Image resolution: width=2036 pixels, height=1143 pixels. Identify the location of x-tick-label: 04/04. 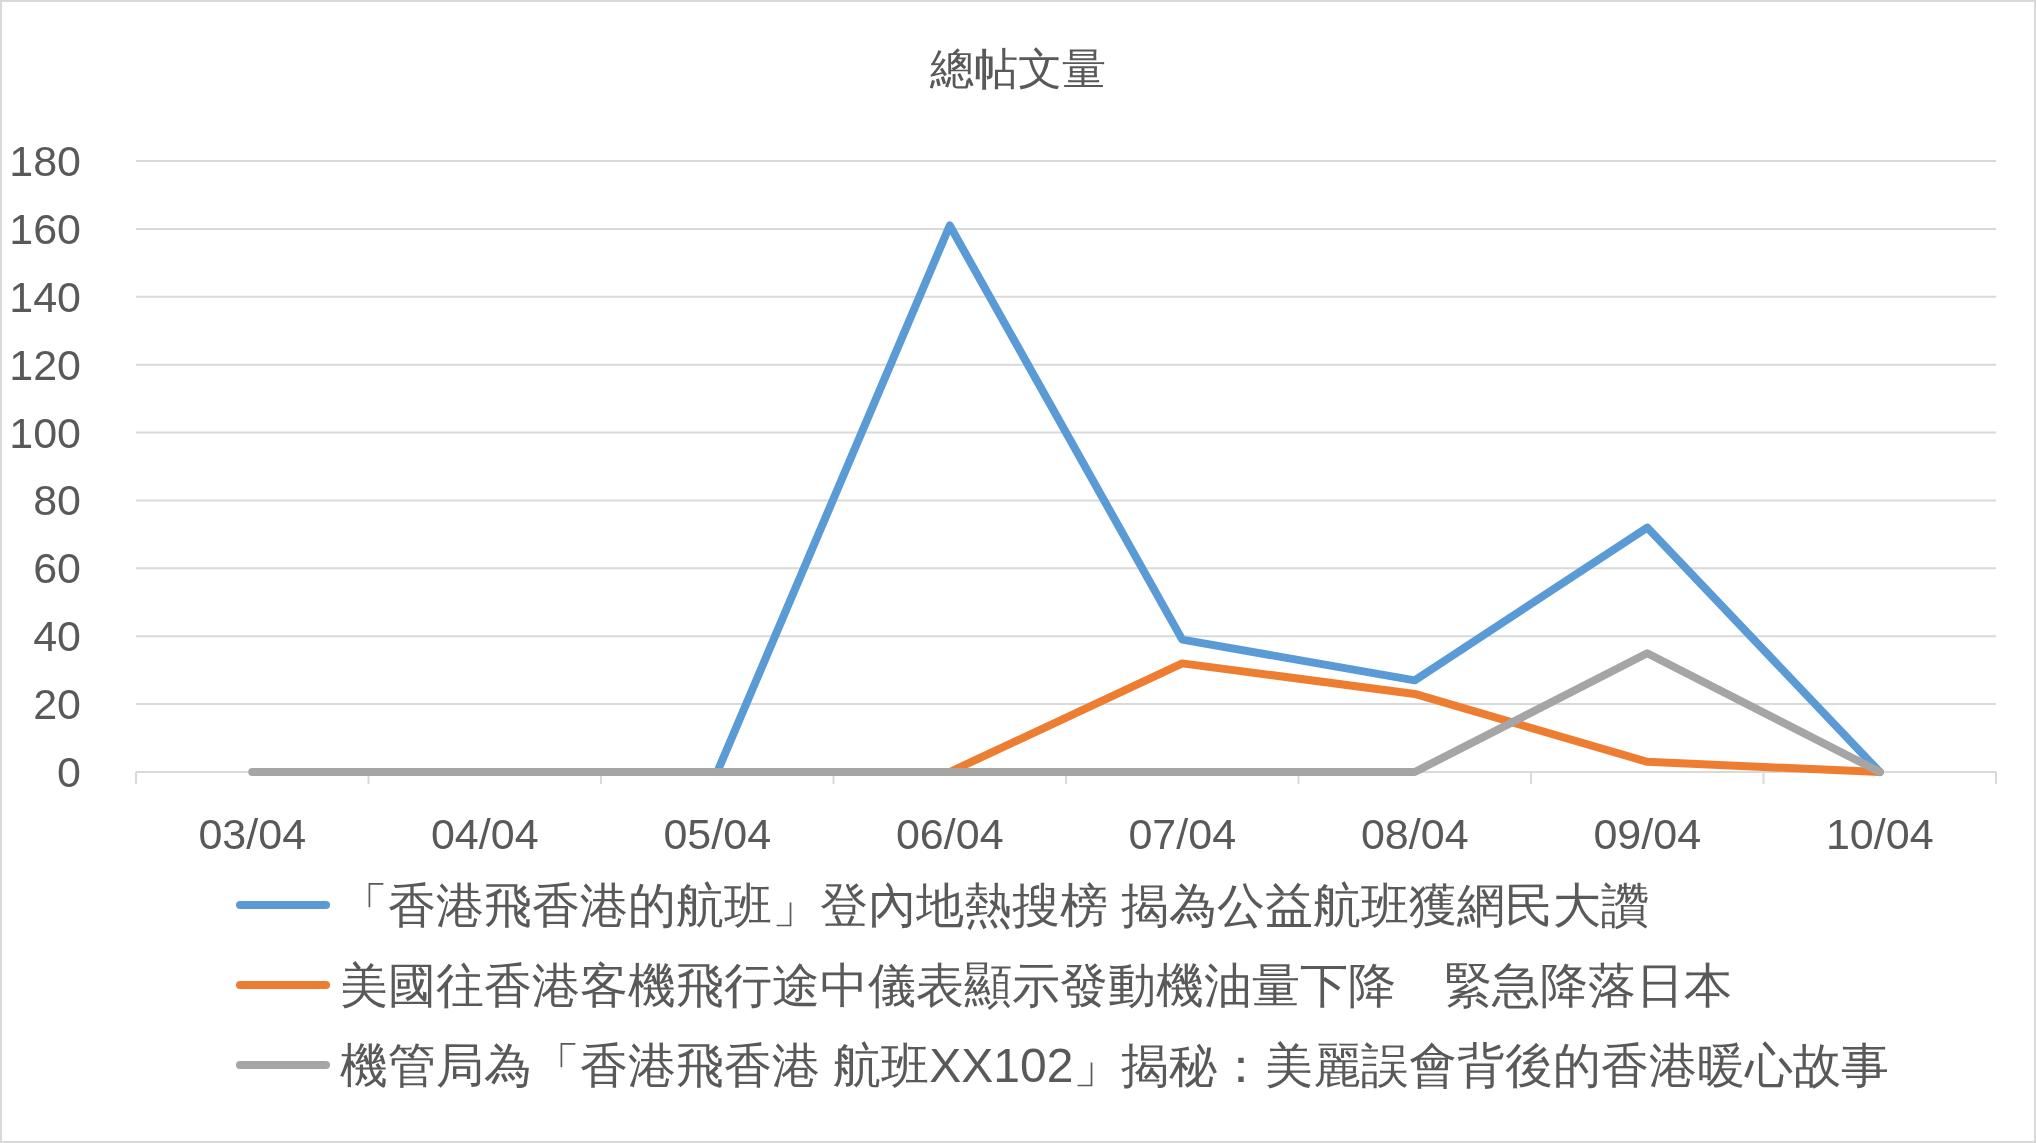
(484, 834).